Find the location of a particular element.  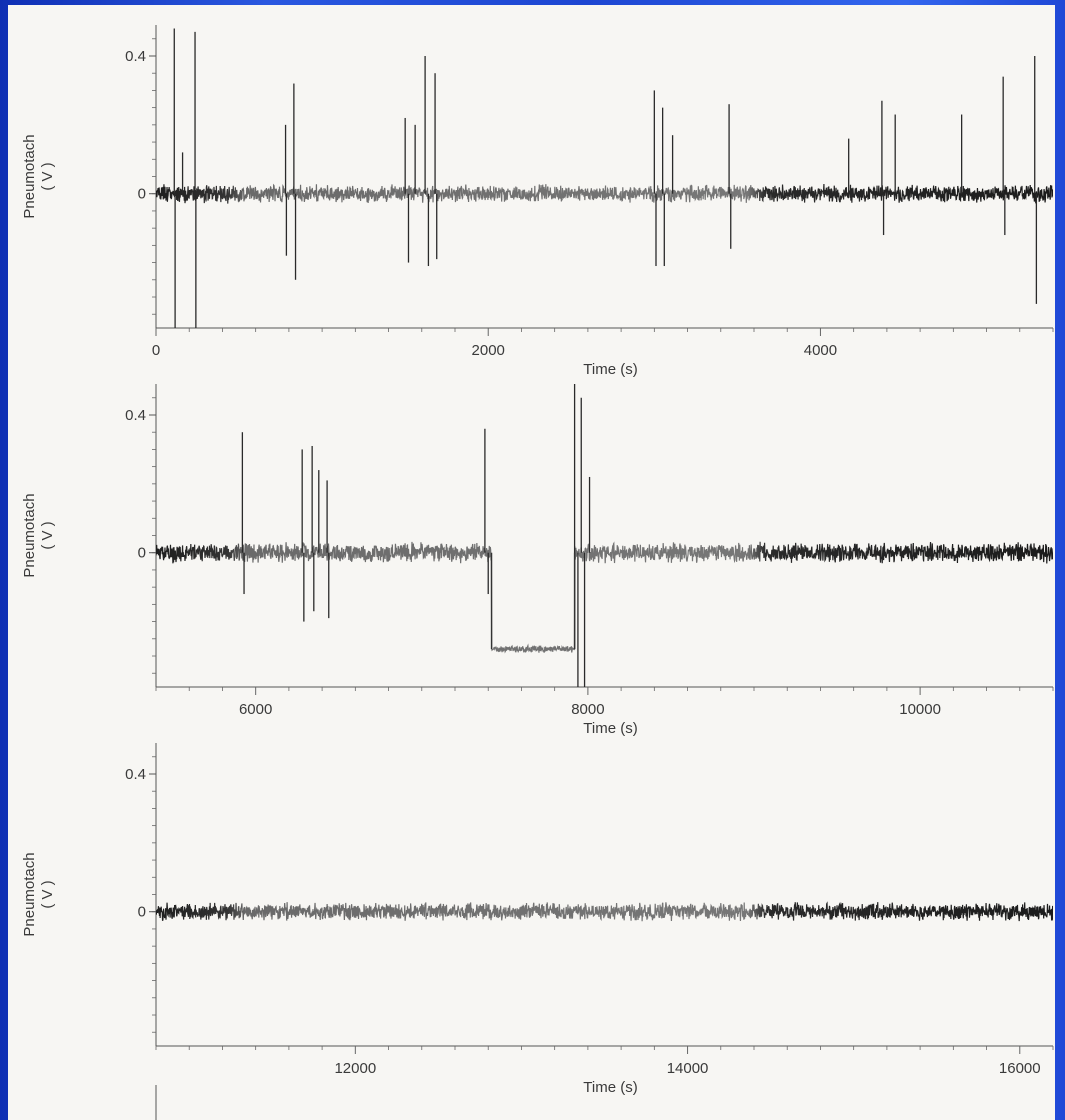

x-tick-label: 4000 is located at coordinates (820, 350).